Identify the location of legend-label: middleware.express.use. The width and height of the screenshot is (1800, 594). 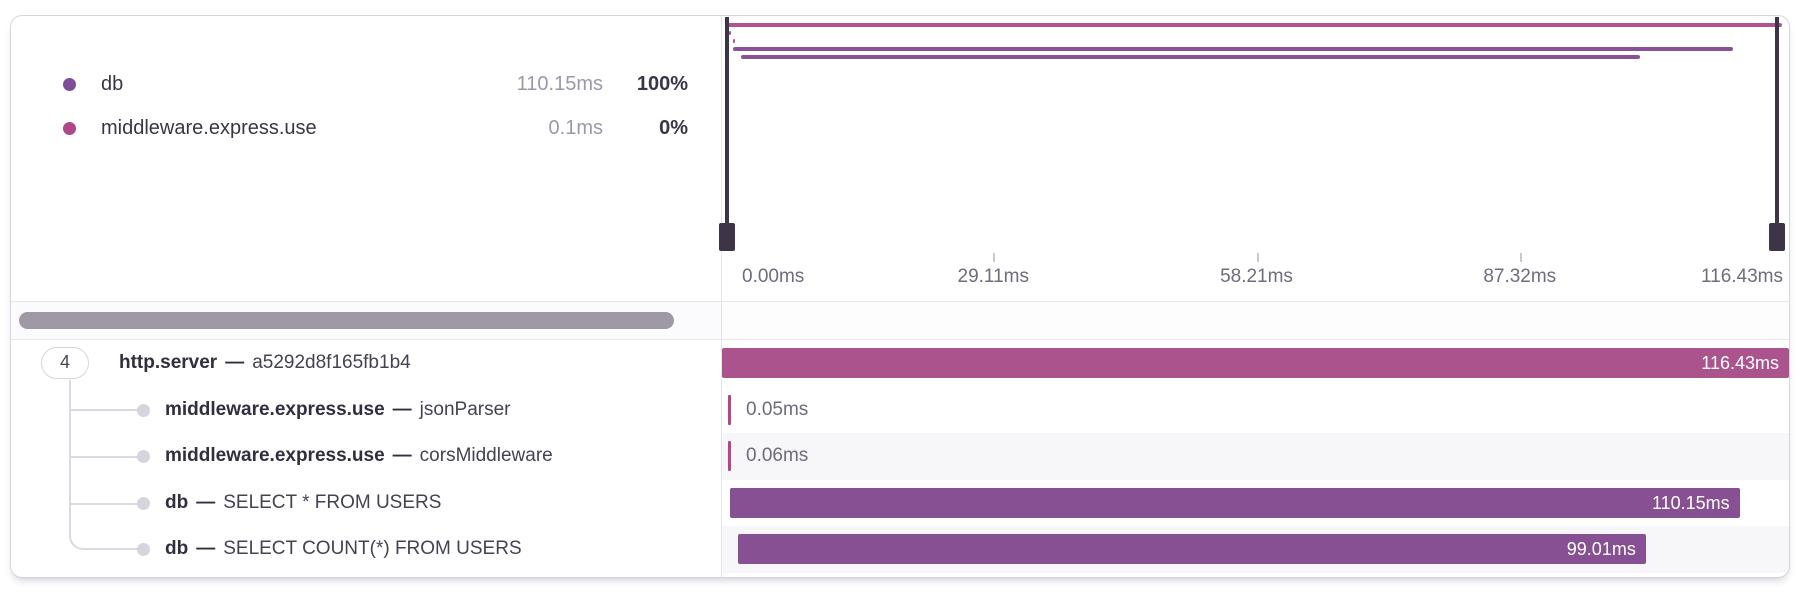
(209, 128).